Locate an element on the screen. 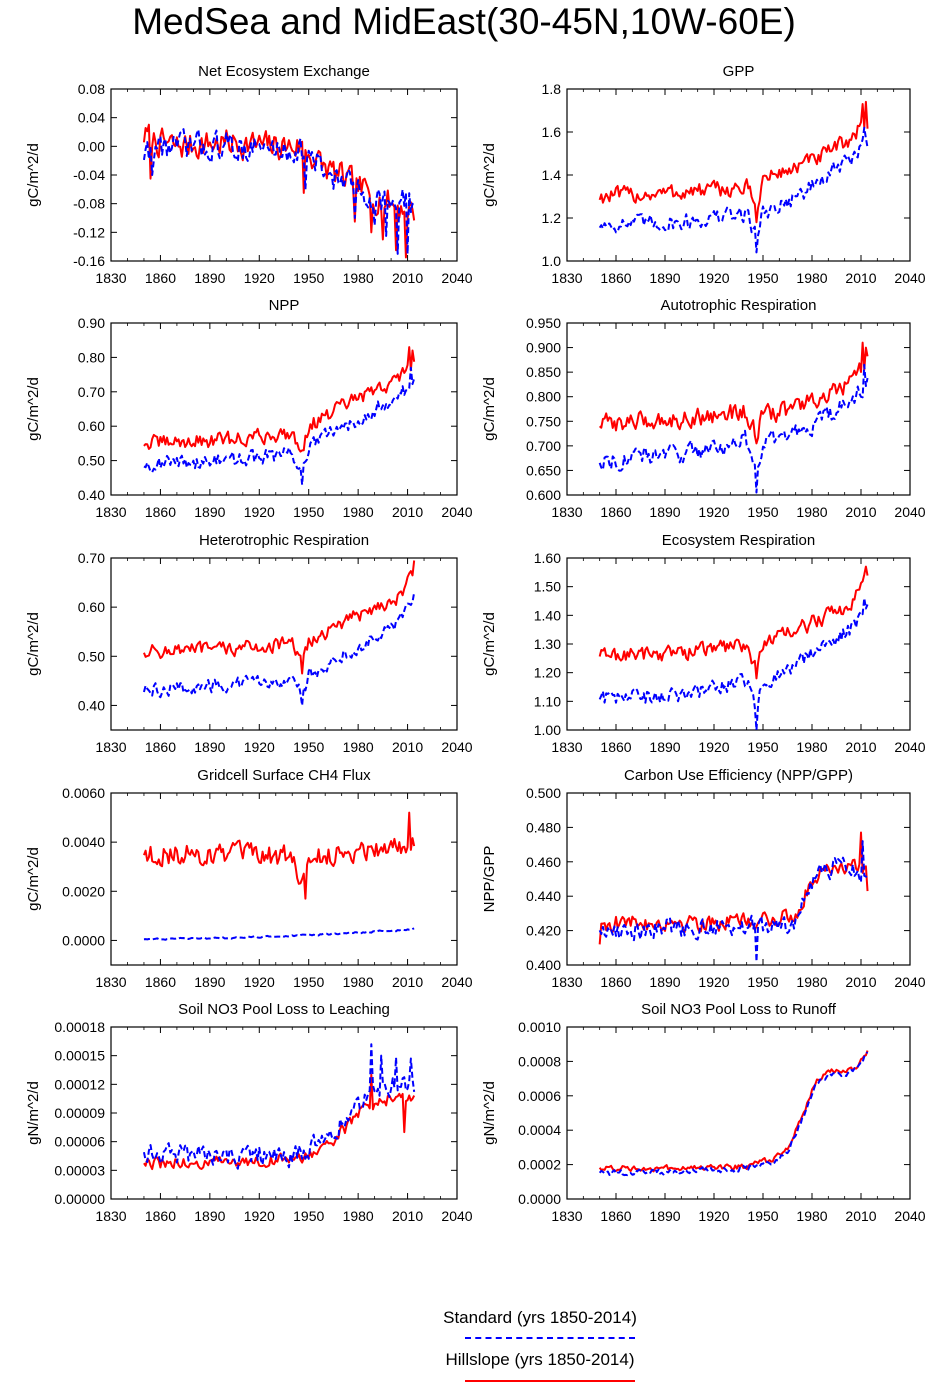  y-tick-label: 1.4 is located at coordinates (552, 175).